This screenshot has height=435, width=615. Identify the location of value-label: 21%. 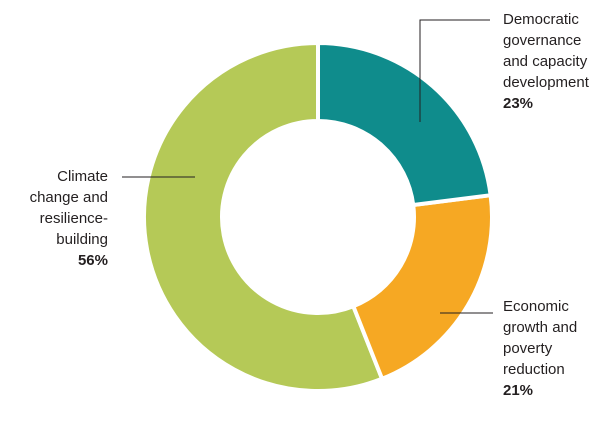
(518, 390).